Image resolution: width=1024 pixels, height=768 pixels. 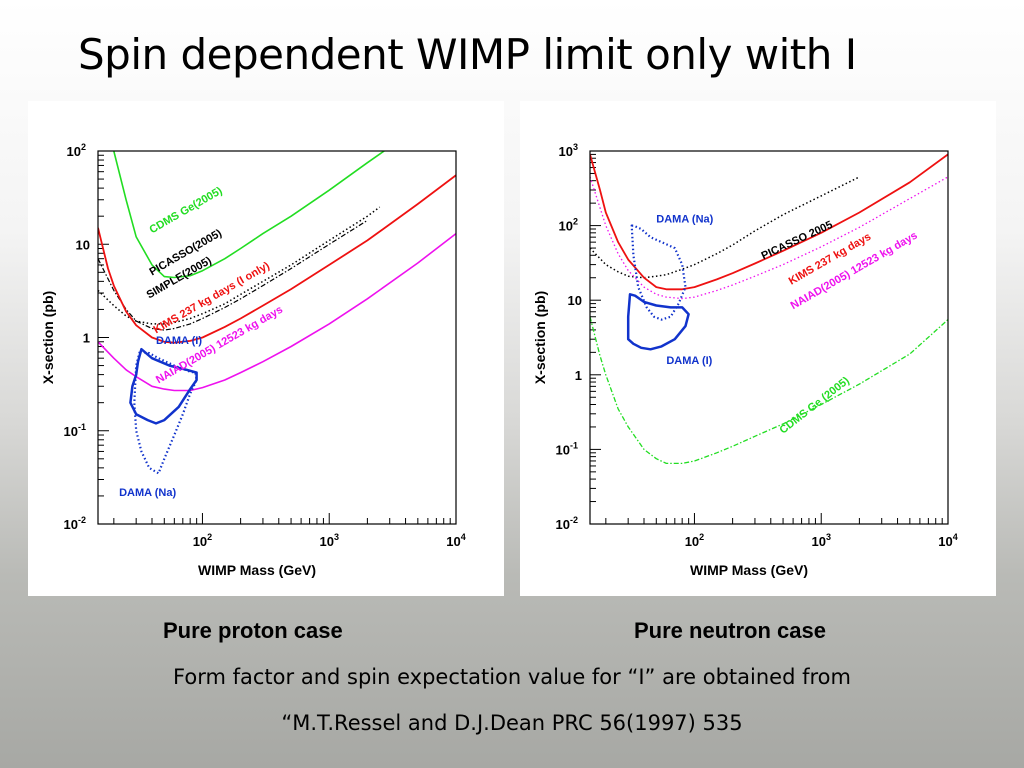 What do you see at coordinates (658, 272) in the screenshot?
I see `region-dama-na` at bounding box center [658, 272].